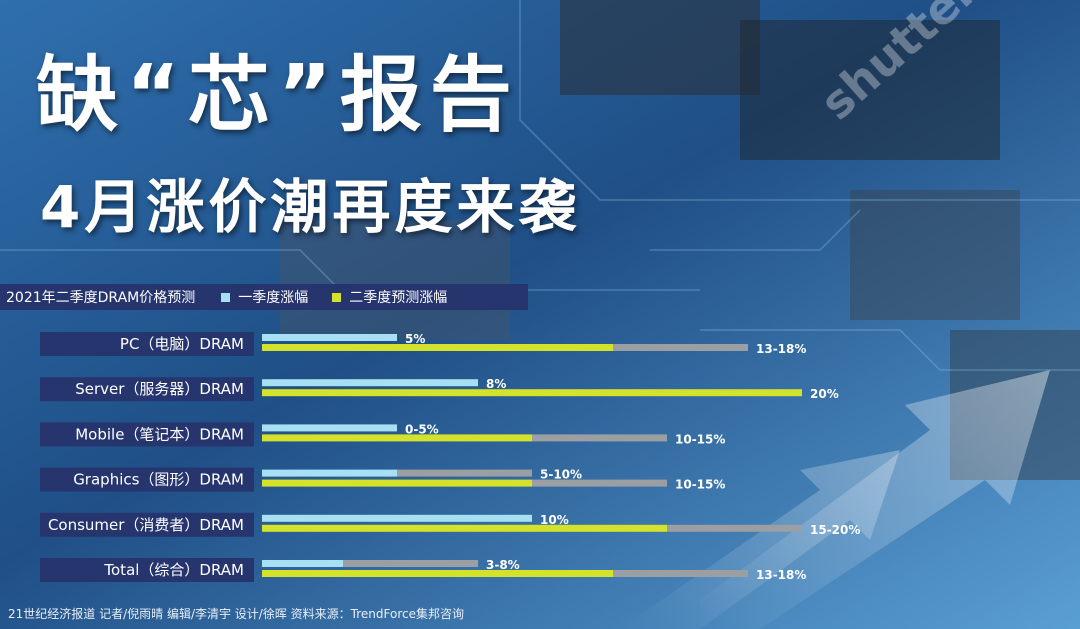  What do you see at coordinates (101, 298) in the screenshot?
I see `chart-title: 2021年二季度DRAM价格预测` at bounding box center [101, 298].